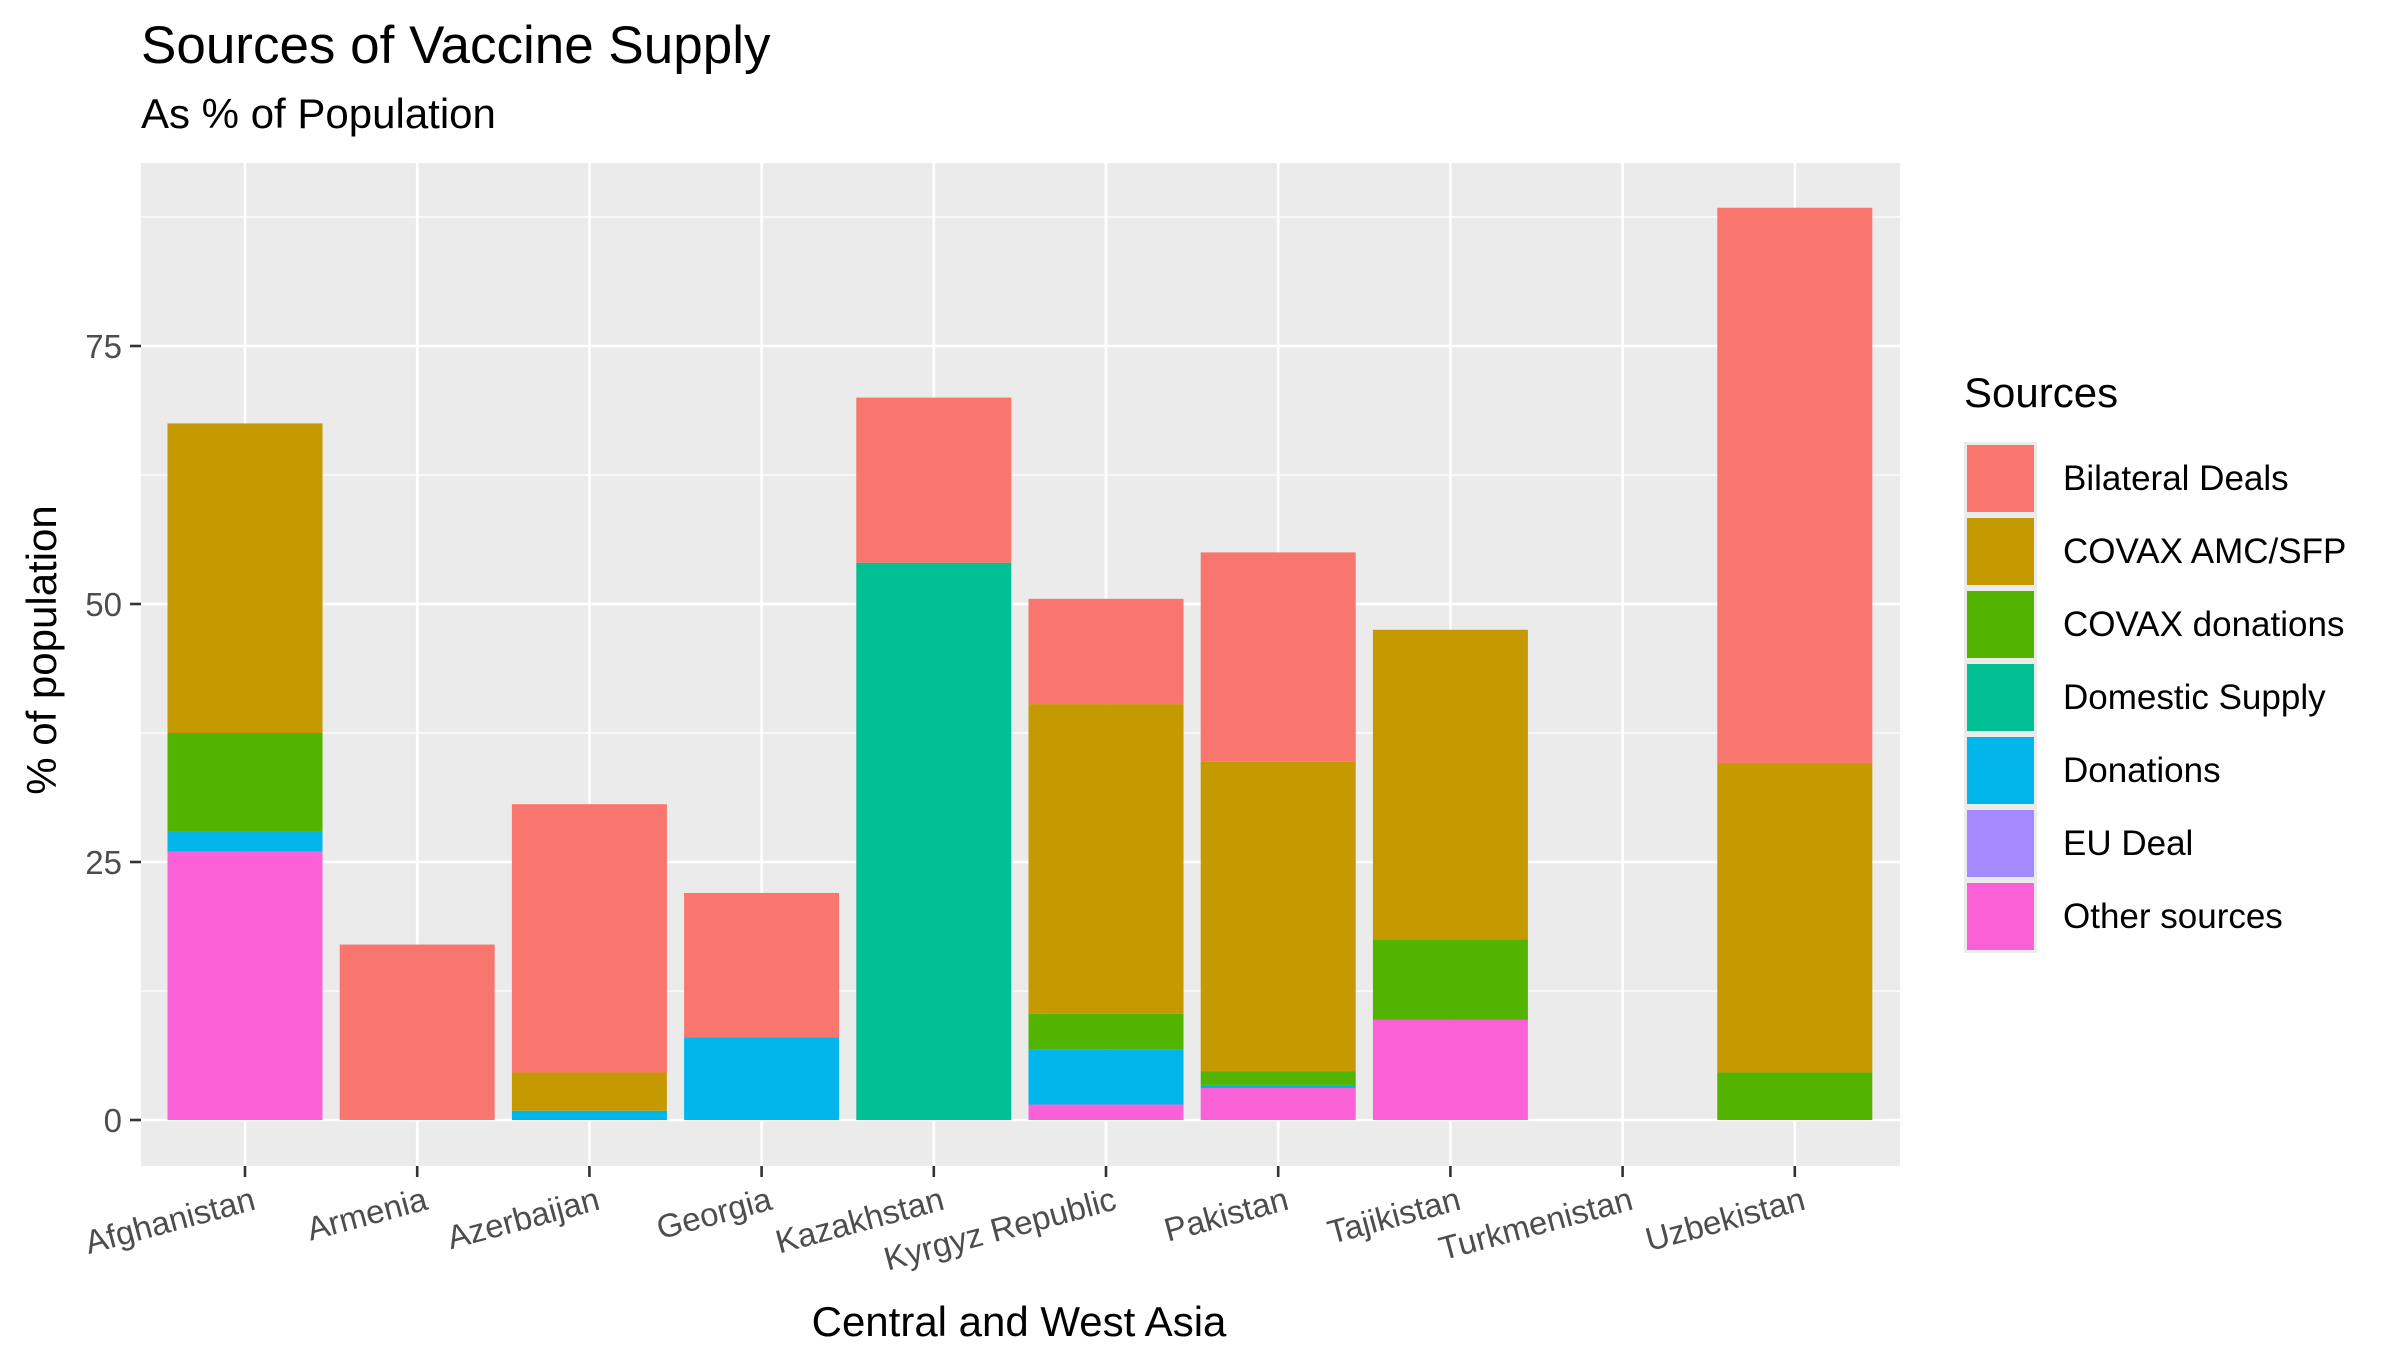 Image resolution: width=2400 pixels, height=1350 pixels. Describe the element at coordinates (113, 733) in the screenshot. I see `y-axis: 0 25 50 75` at that location.